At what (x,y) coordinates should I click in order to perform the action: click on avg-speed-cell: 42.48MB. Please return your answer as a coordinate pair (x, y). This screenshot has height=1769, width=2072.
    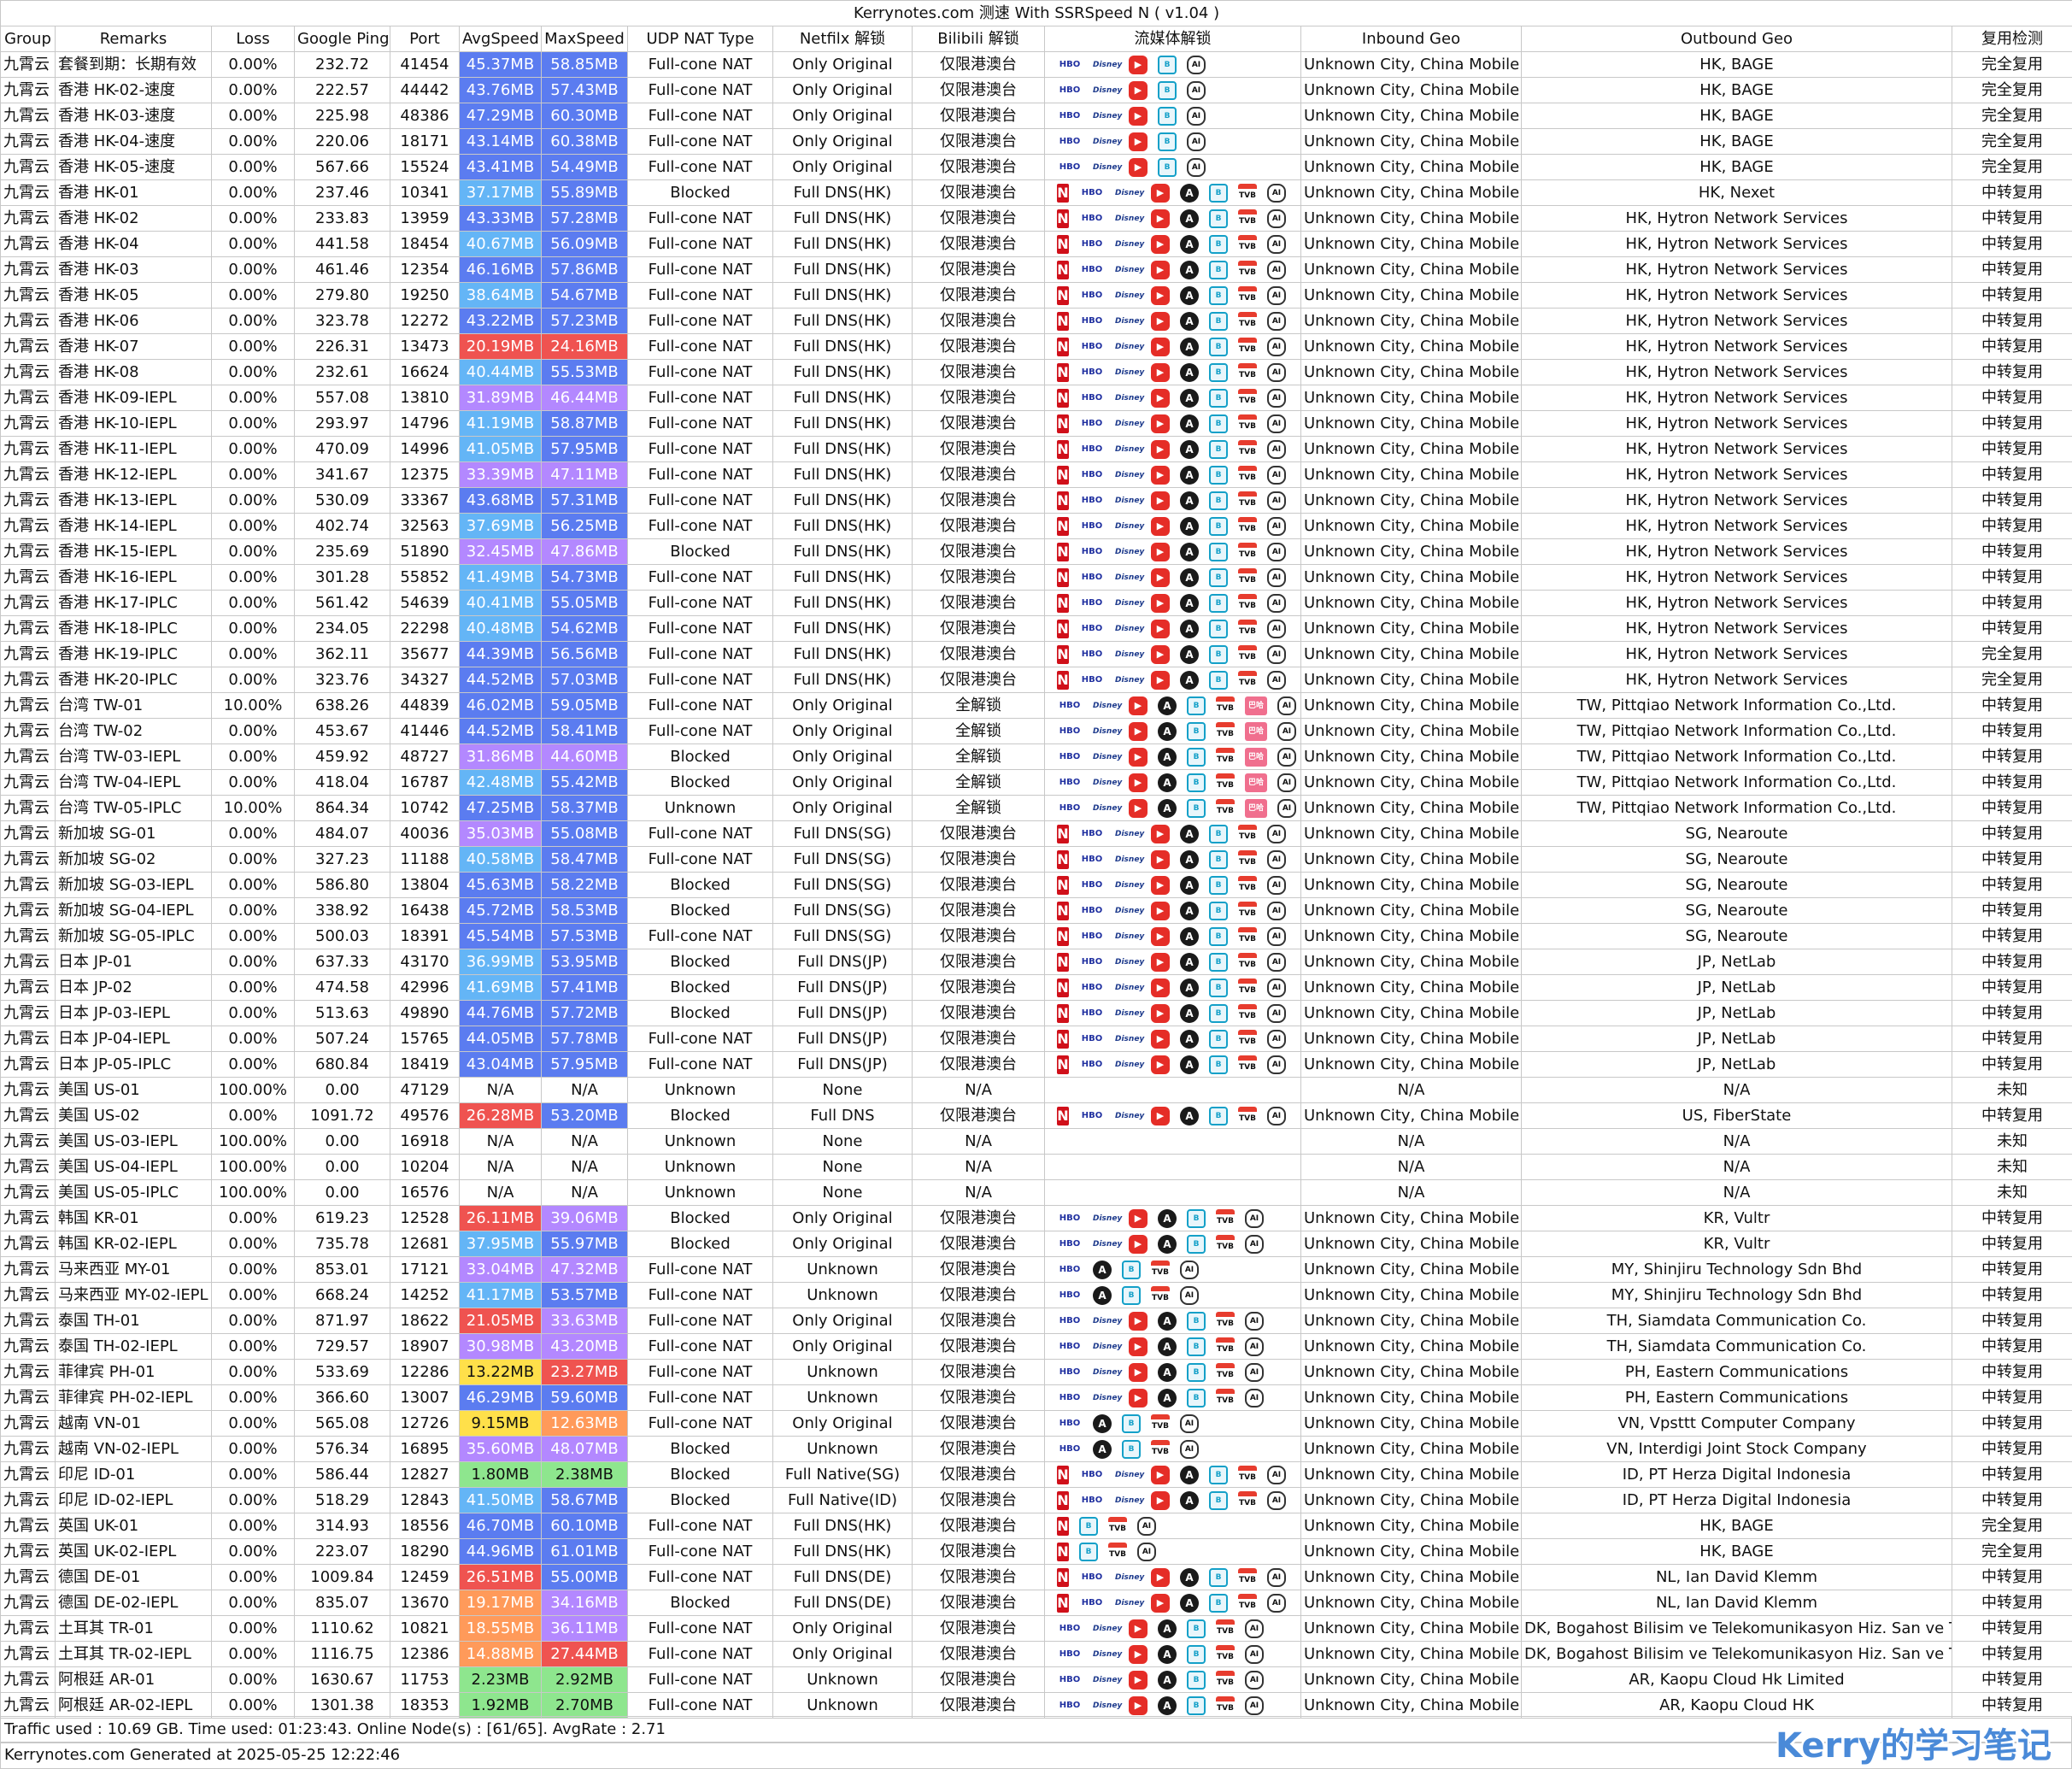
    Looking at the image, I should click on (500, 782).